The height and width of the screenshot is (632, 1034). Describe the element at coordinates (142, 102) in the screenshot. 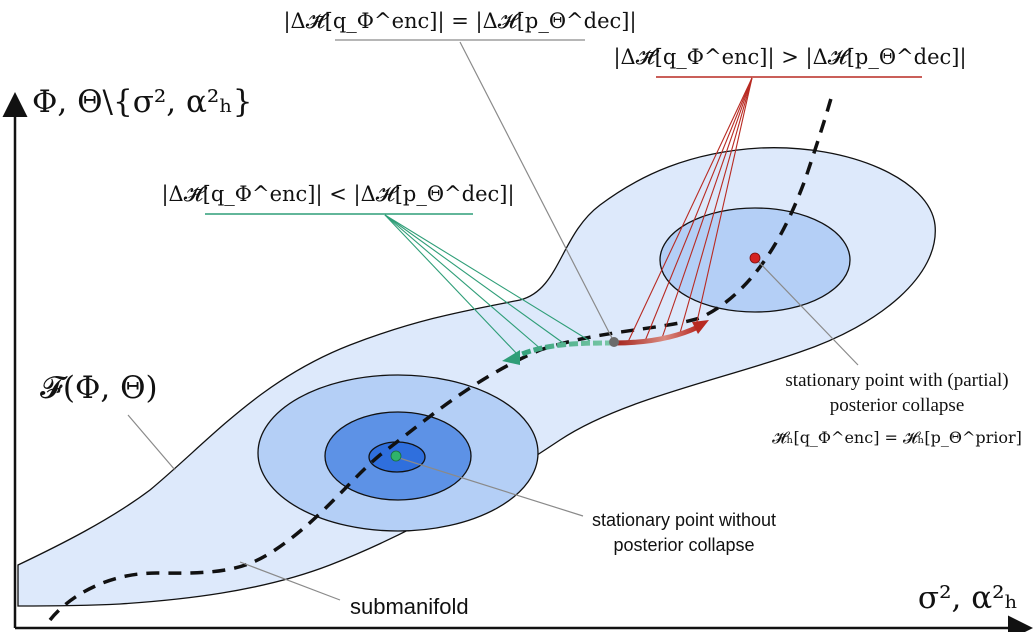

I see `y-axis-label: Φ, Θ\{σ², α²ₕ}` at that location.